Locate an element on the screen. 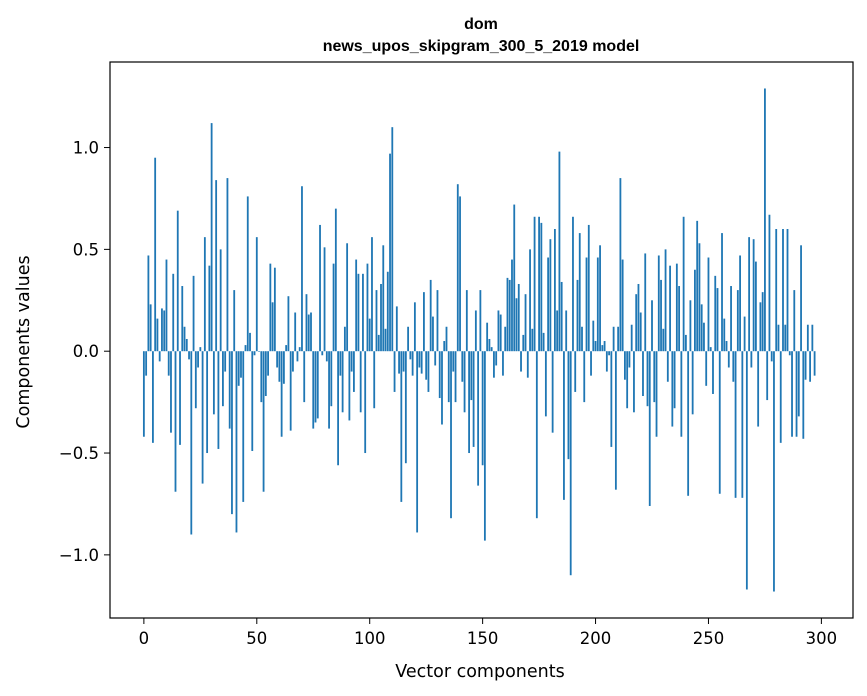 The image size is (867, 696). x-tick-label: 150 is located at coordinates (483, 638).